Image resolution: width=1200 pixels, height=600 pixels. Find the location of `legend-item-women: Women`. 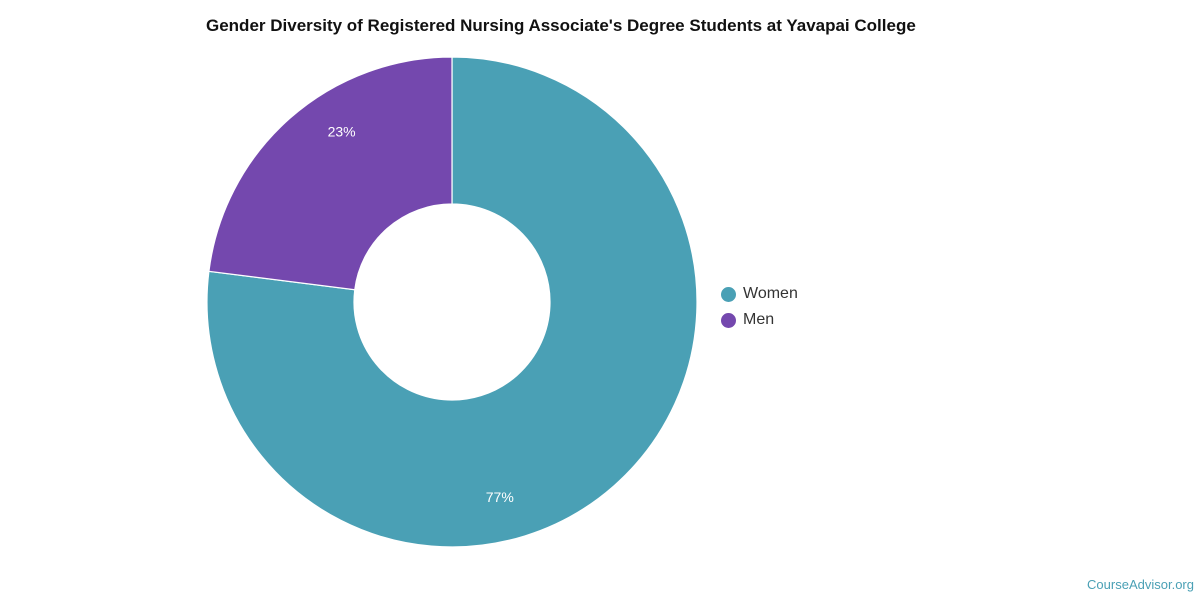

legend-item-women: Women is located at coordinates (759, 294).